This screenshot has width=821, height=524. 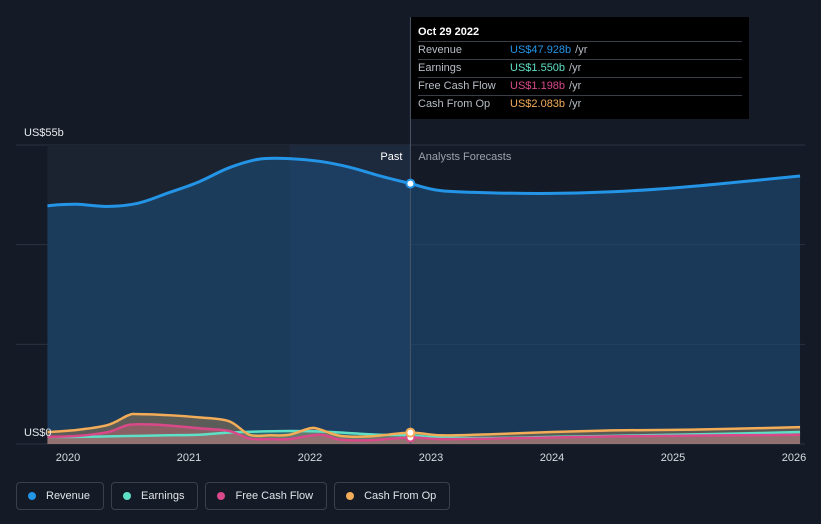 What do you see at coordinates (410, 432) in the screenshot?
I see `cash-from-op-marker` at bounding box center [410, 432].